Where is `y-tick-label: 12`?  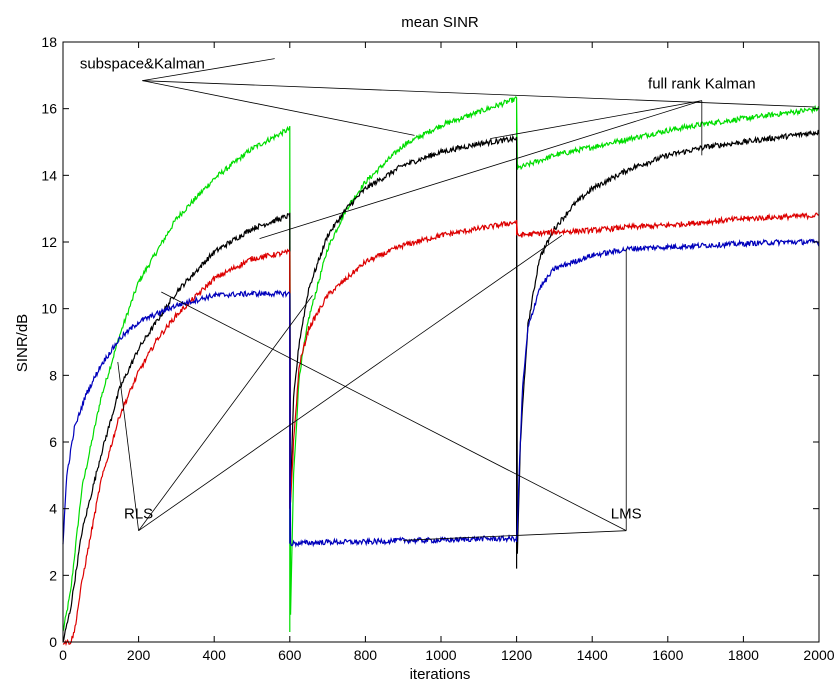
y-tick-label: 12 is located at coordinates (49, 242).